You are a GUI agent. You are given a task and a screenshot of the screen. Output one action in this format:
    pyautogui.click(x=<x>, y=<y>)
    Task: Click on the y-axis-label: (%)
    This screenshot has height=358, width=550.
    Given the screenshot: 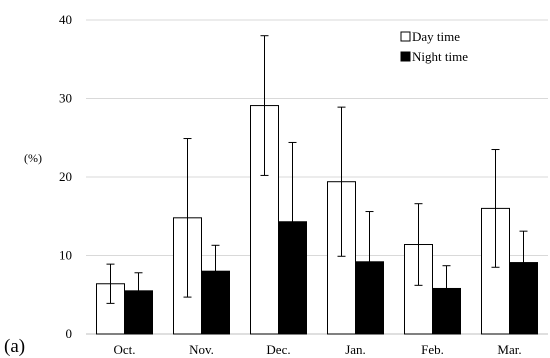 What is the action you would take?
    pyautogui.click(x=33, y=158)
    